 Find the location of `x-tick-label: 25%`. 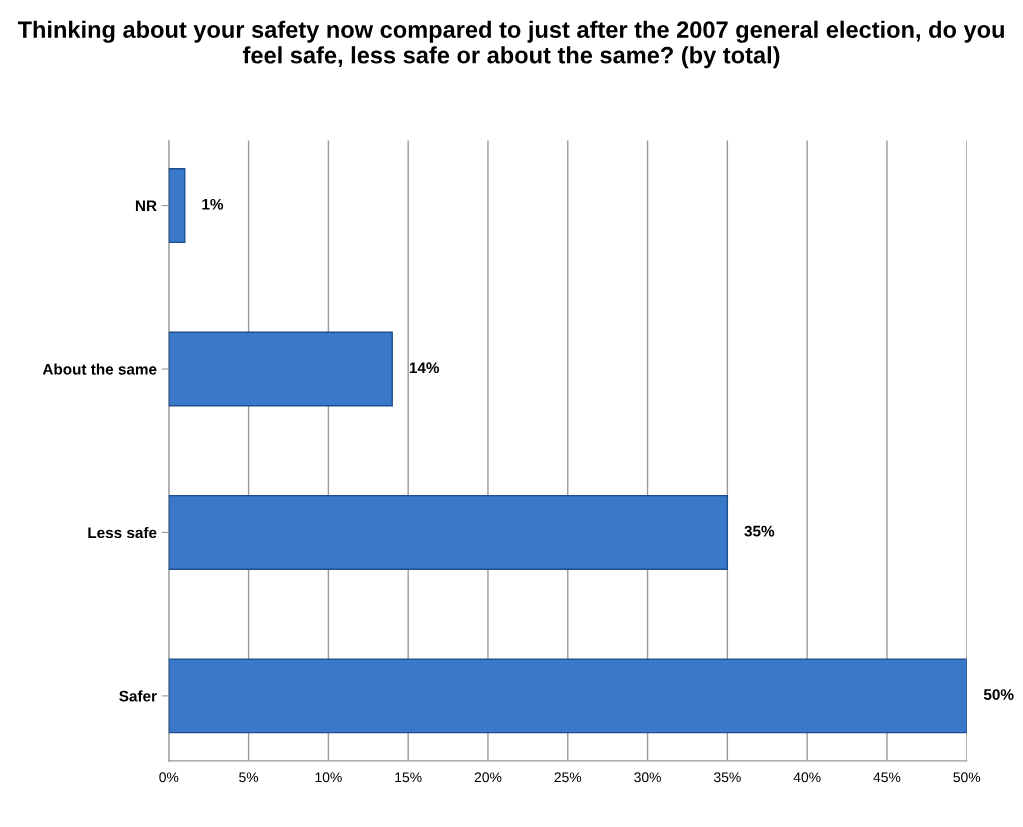

x-tick-label: 25% is located at coordinates (568, 777).